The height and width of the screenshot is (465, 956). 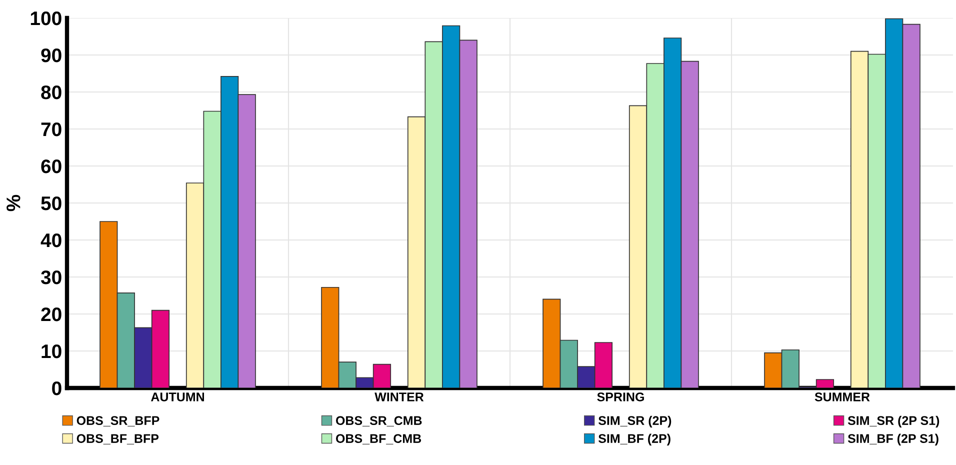 I want to click on y-tick-label: 70, so click(x=51, y=129).